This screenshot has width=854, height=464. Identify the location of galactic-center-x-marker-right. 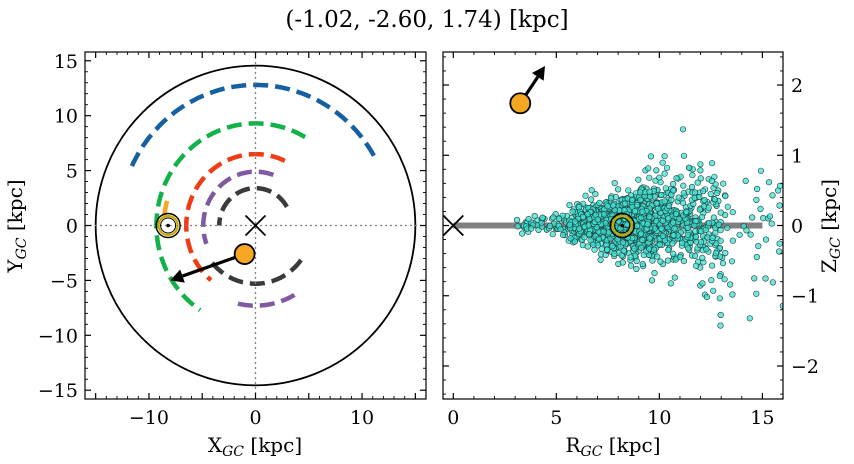
(453, 225).